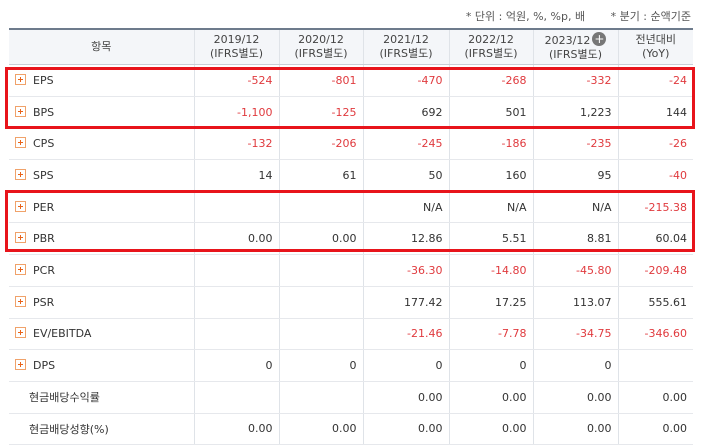  Describe the element at coordinates (567, 40) in the screenshot. I see `column-year: 2023/12` at that location.